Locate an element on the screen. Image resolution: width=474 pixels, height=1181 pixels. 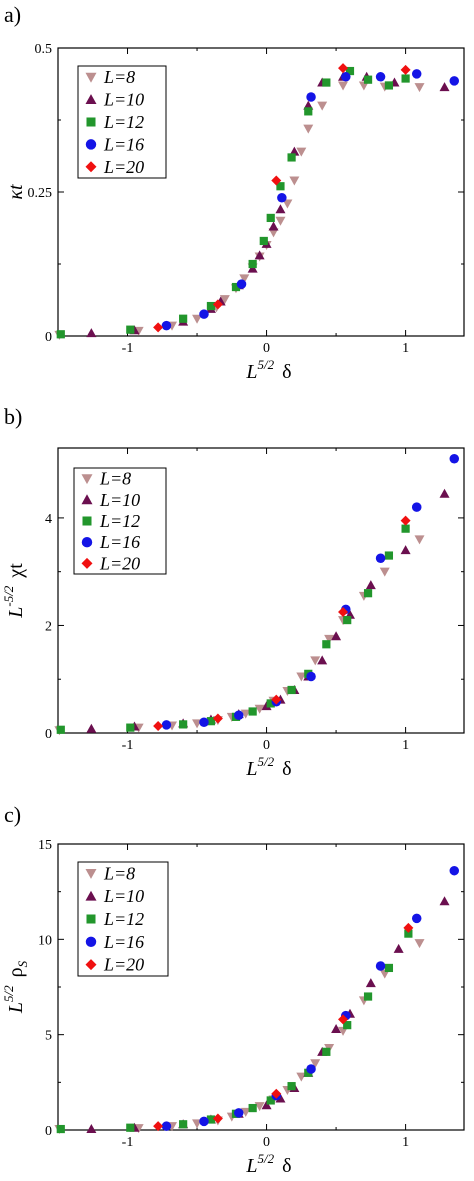
y-axis-label: L-5/2 χt is located at coordinates (14, 591).